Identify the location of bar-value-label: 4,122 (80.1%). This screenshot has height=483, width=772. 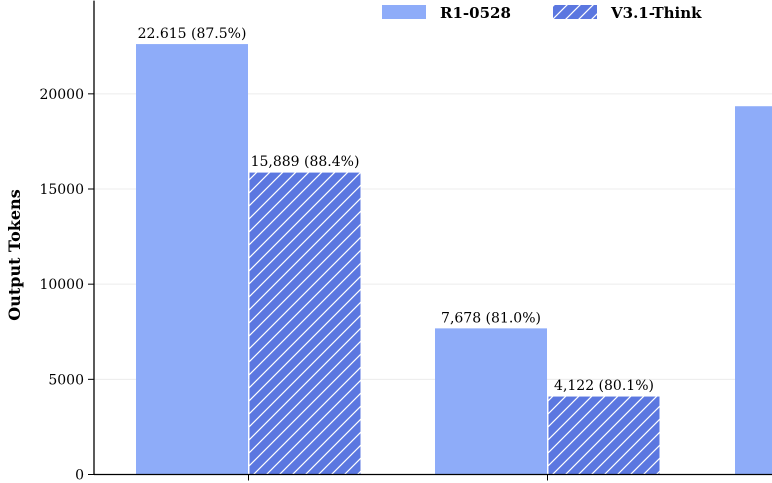
(604, 386).